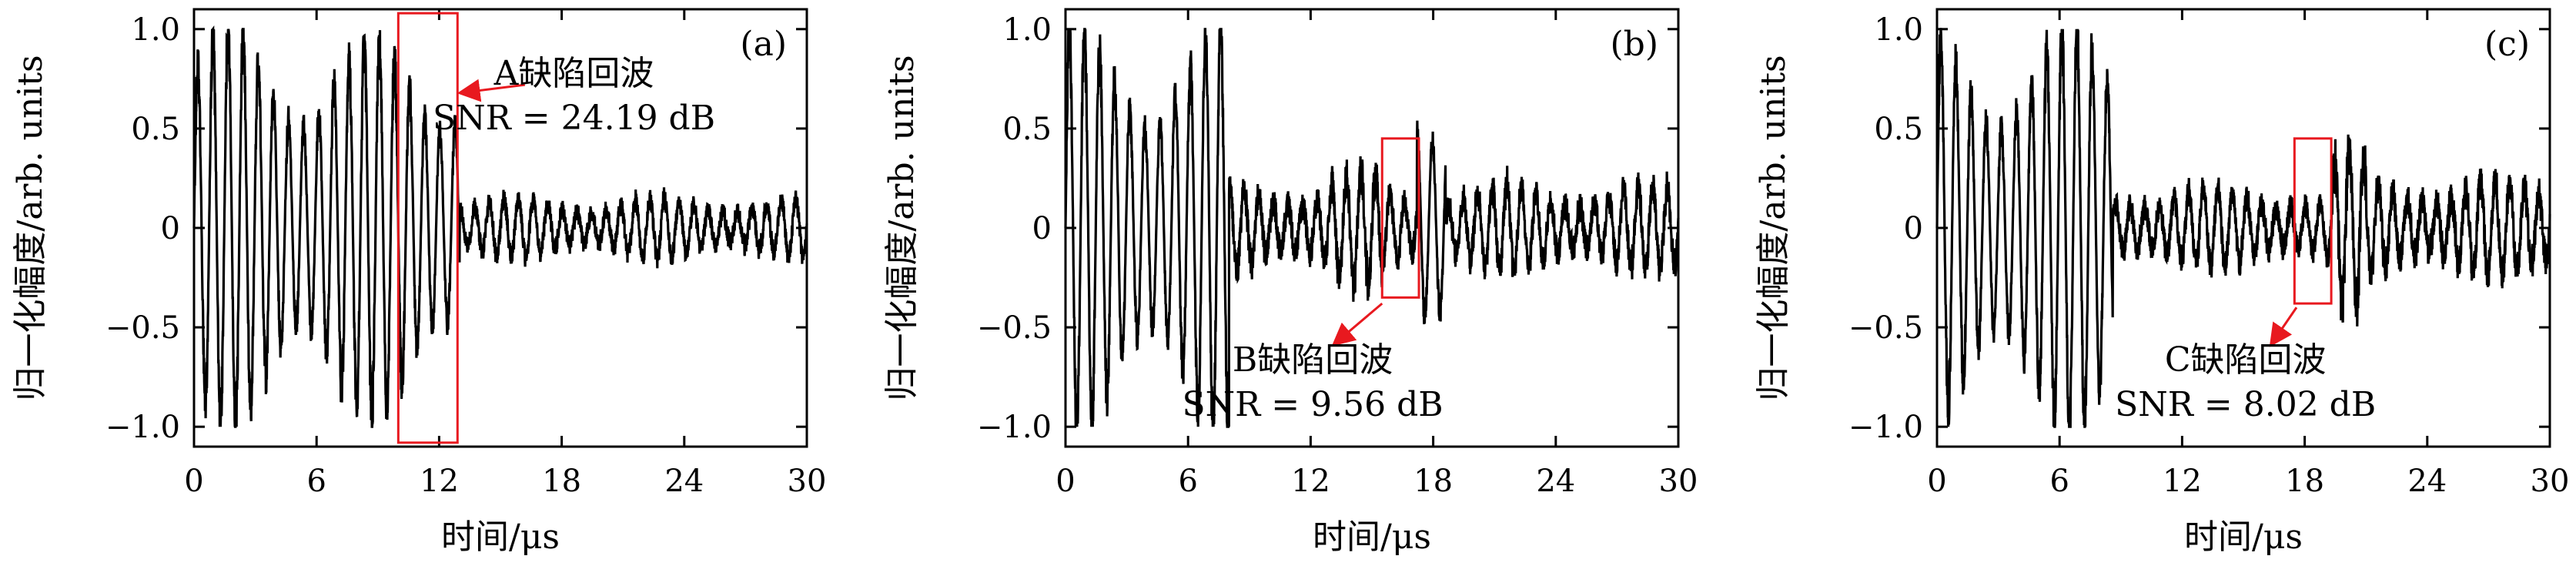  I want to click on panel-label: (c), so click(2507, 44).